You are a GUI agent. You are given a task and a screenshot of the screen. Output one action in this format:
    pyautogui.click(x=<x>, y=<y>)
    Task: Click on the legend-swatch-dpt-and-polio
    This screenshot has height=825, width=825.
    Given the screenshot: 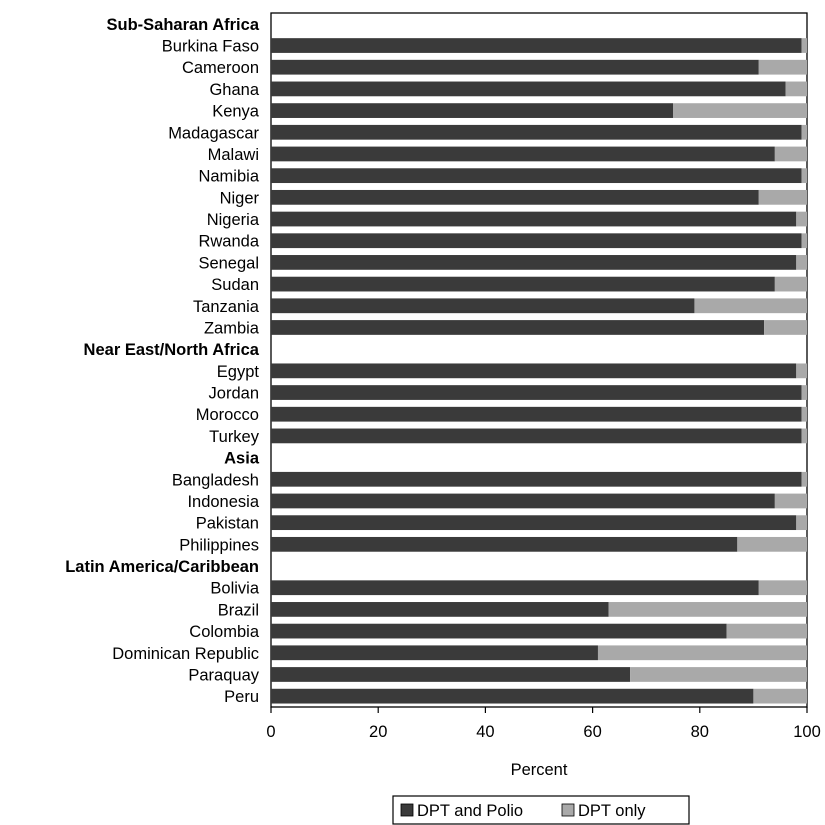 What is the action you would take?
    pyautogui.click(x=407, y=810)
    